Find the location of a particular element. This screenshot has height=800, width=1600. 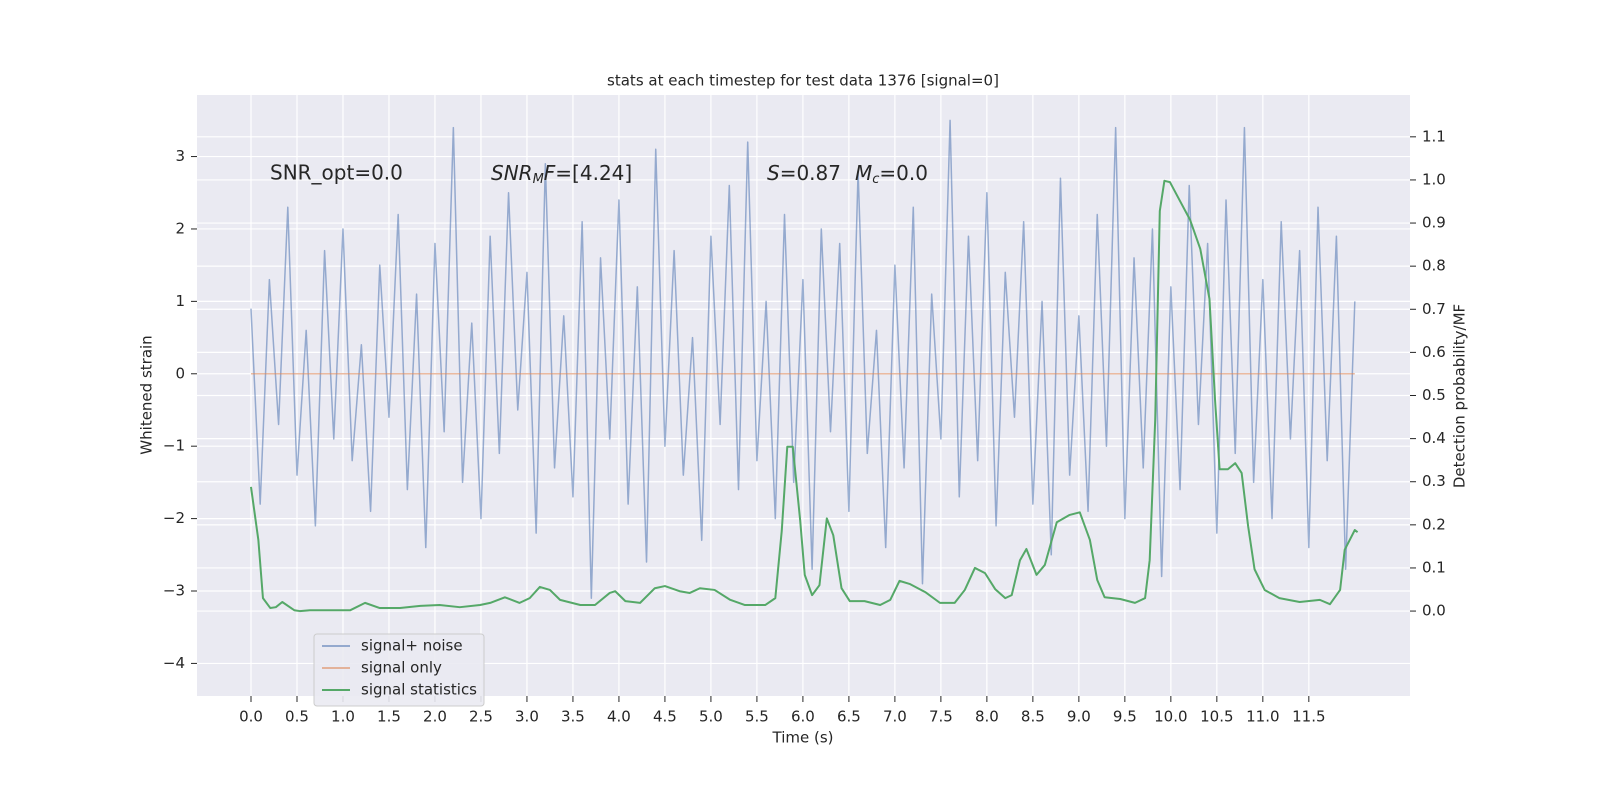

y2-tick-label: 0.4 is located at coordinates (1434, 438).